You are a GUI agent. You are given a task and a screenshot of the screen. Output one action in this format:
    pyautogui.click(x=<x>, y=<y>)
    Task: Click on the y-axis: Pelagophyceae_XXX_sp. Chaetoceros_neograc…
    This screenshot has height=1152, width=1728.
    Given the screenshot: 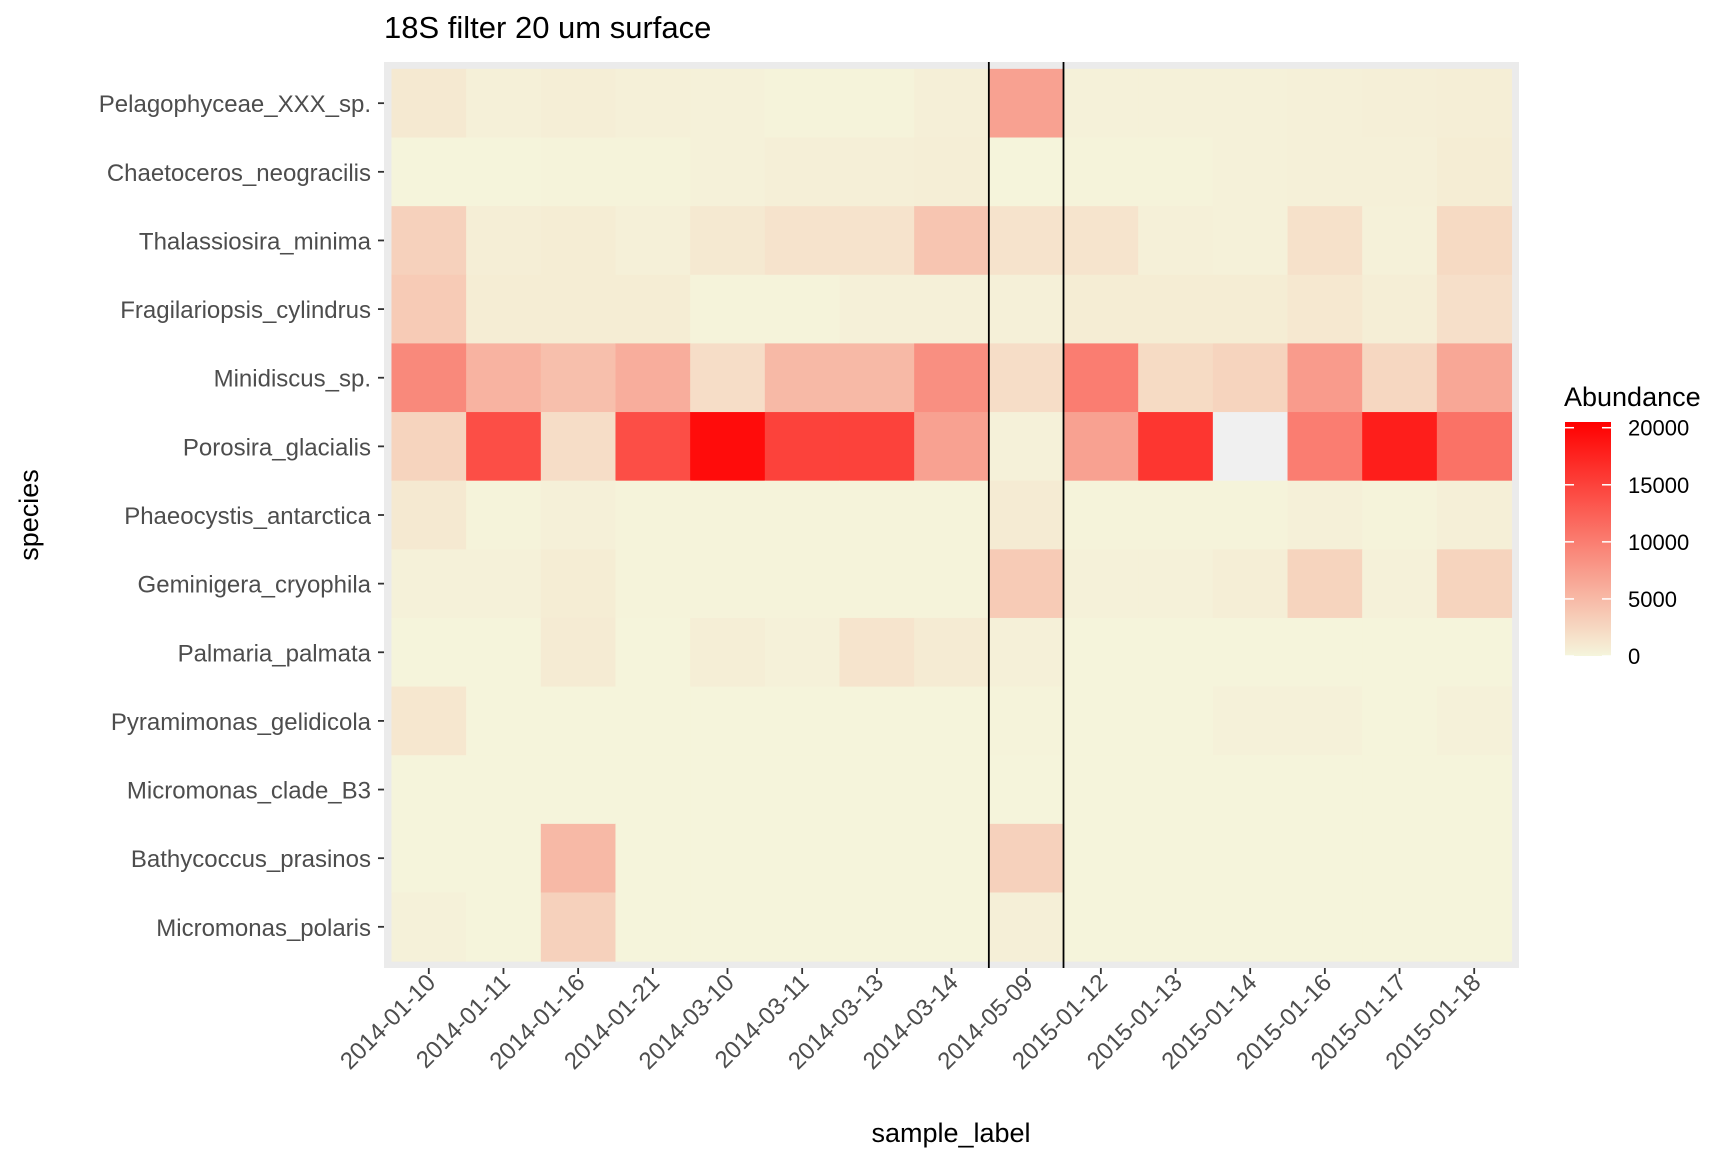 What is the action you would take?
    pyautogui.click(x=241, y=516)
    